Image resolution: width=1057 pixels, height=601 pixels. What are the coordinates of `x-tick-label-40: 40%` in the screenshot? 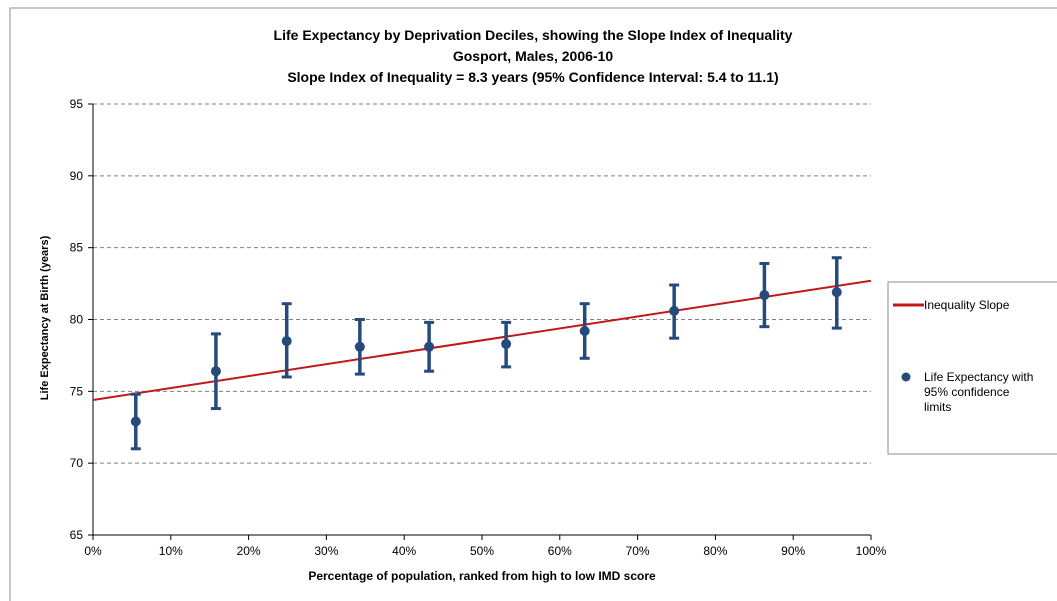 It's located at (404, 551).